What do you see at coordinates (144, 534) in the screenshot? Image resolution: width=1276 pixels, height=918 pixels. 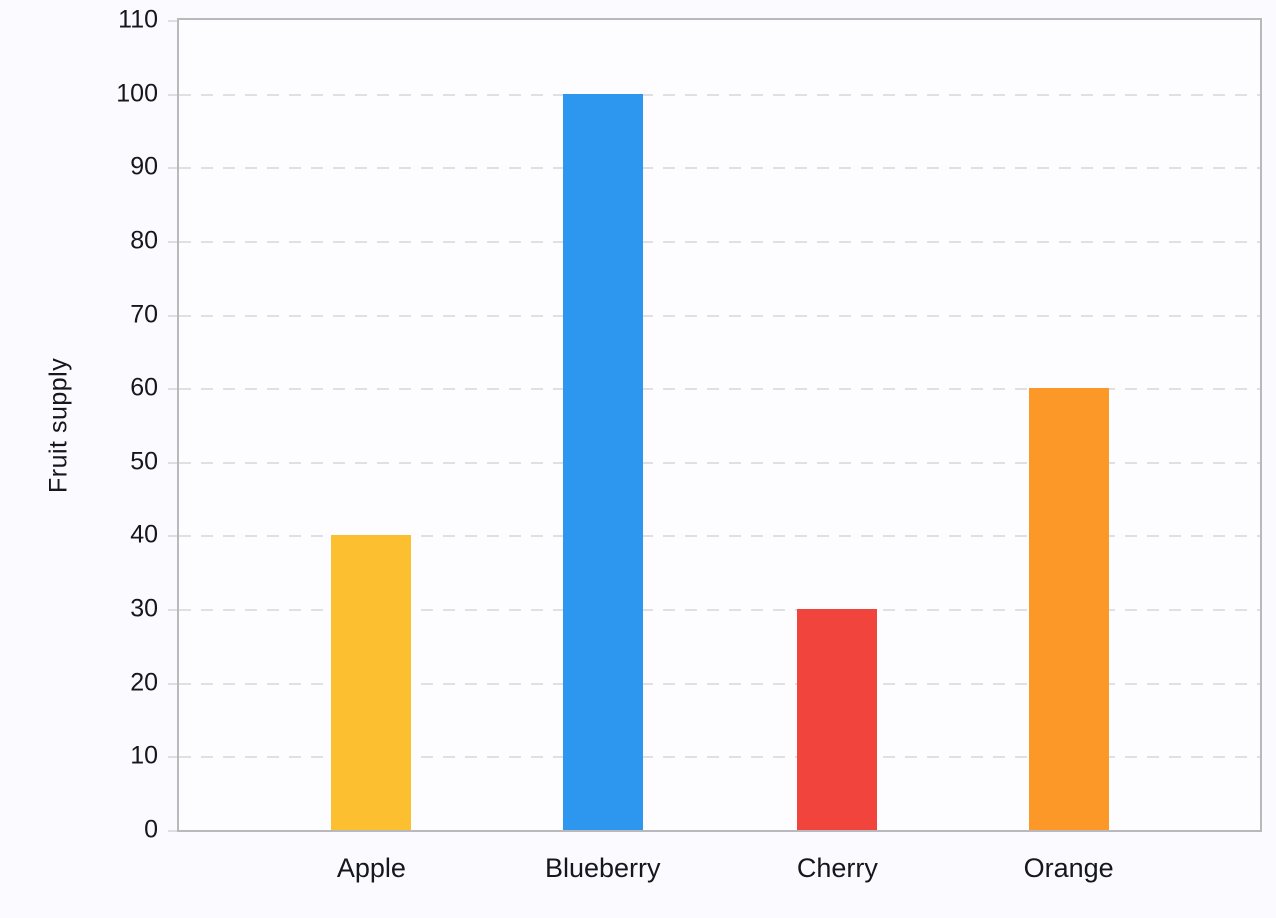 I see `y-axis-tick-label: 40` at bounding box center [144, 534].